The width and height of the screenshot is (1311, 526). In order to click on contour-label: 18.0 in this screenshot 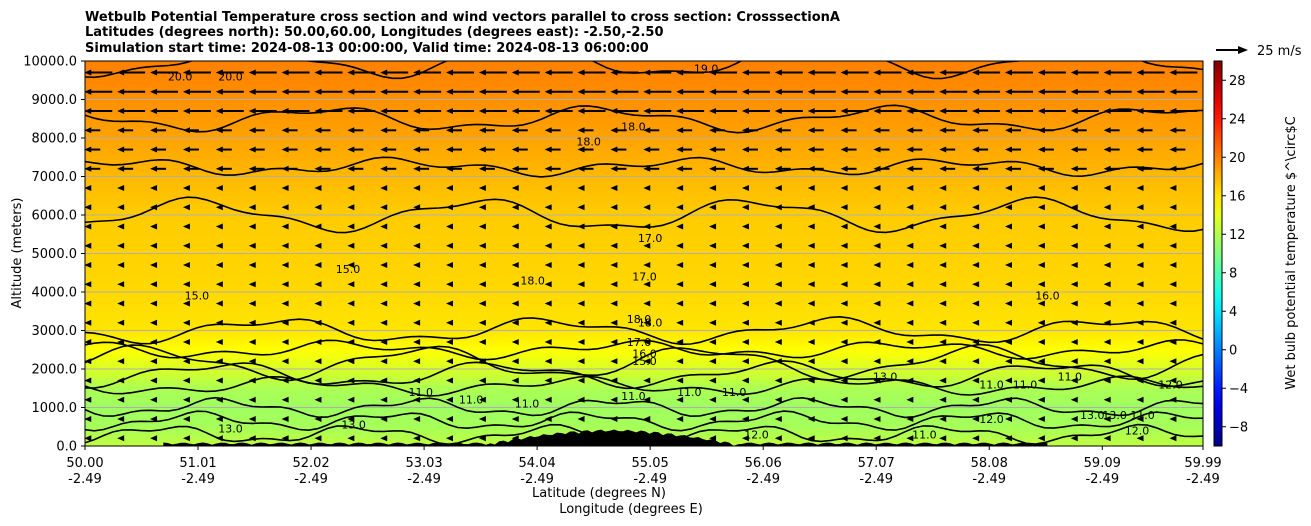, I will do `click(633, 126)`.